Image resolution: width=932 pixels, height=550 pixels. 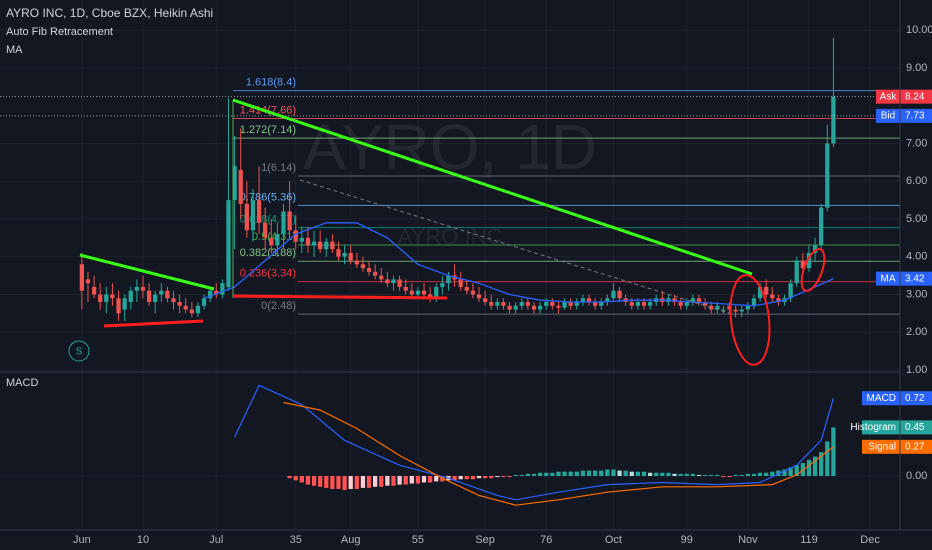 I want to click on trend-line, so click(x=340, y=297).